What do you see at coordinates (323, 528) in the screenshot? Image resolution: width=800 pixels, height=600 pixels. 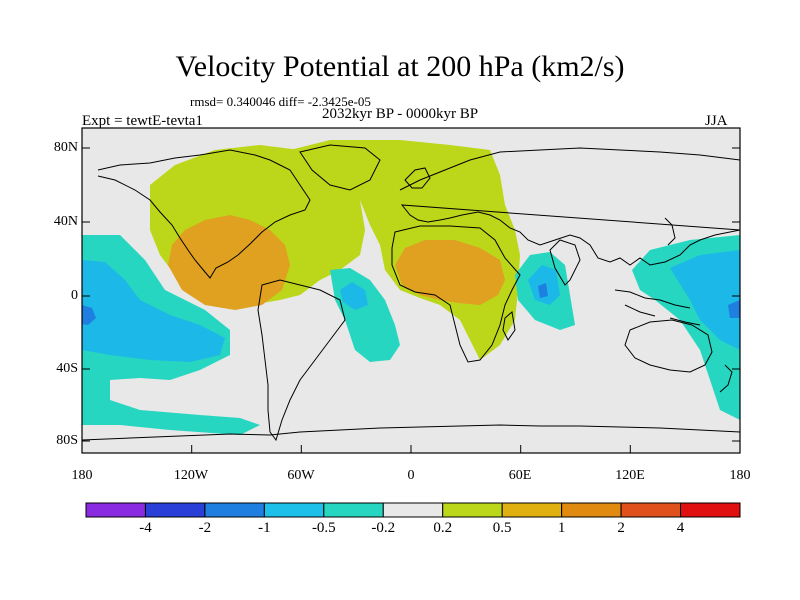 I see `colorbar-label: -0.5` at bounding box center [323, 528].